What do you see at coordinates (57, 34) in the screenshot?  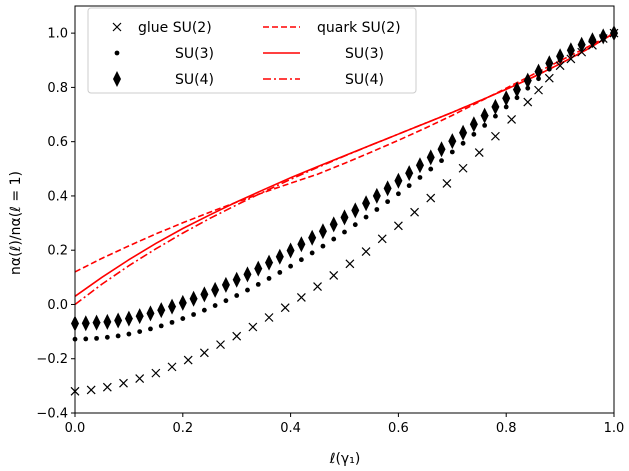 I see `y-tick-label: 1.0` at bounding box center [57, 34].